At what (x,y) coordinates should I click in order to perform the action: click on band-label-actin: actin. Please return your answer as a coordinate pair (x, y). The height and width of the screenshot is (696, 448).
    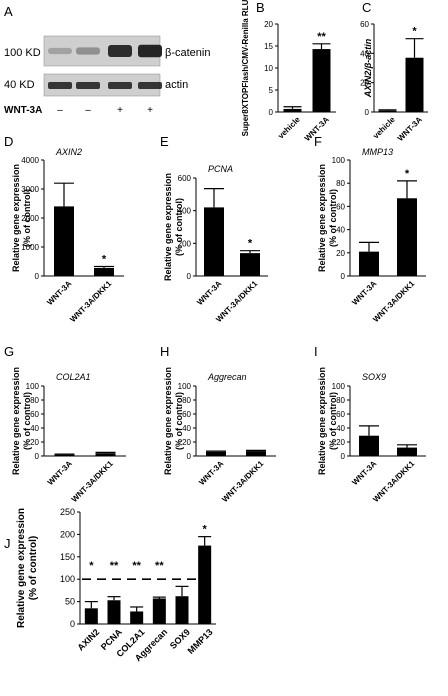
    Looking at the image, I should click on (176, 85).